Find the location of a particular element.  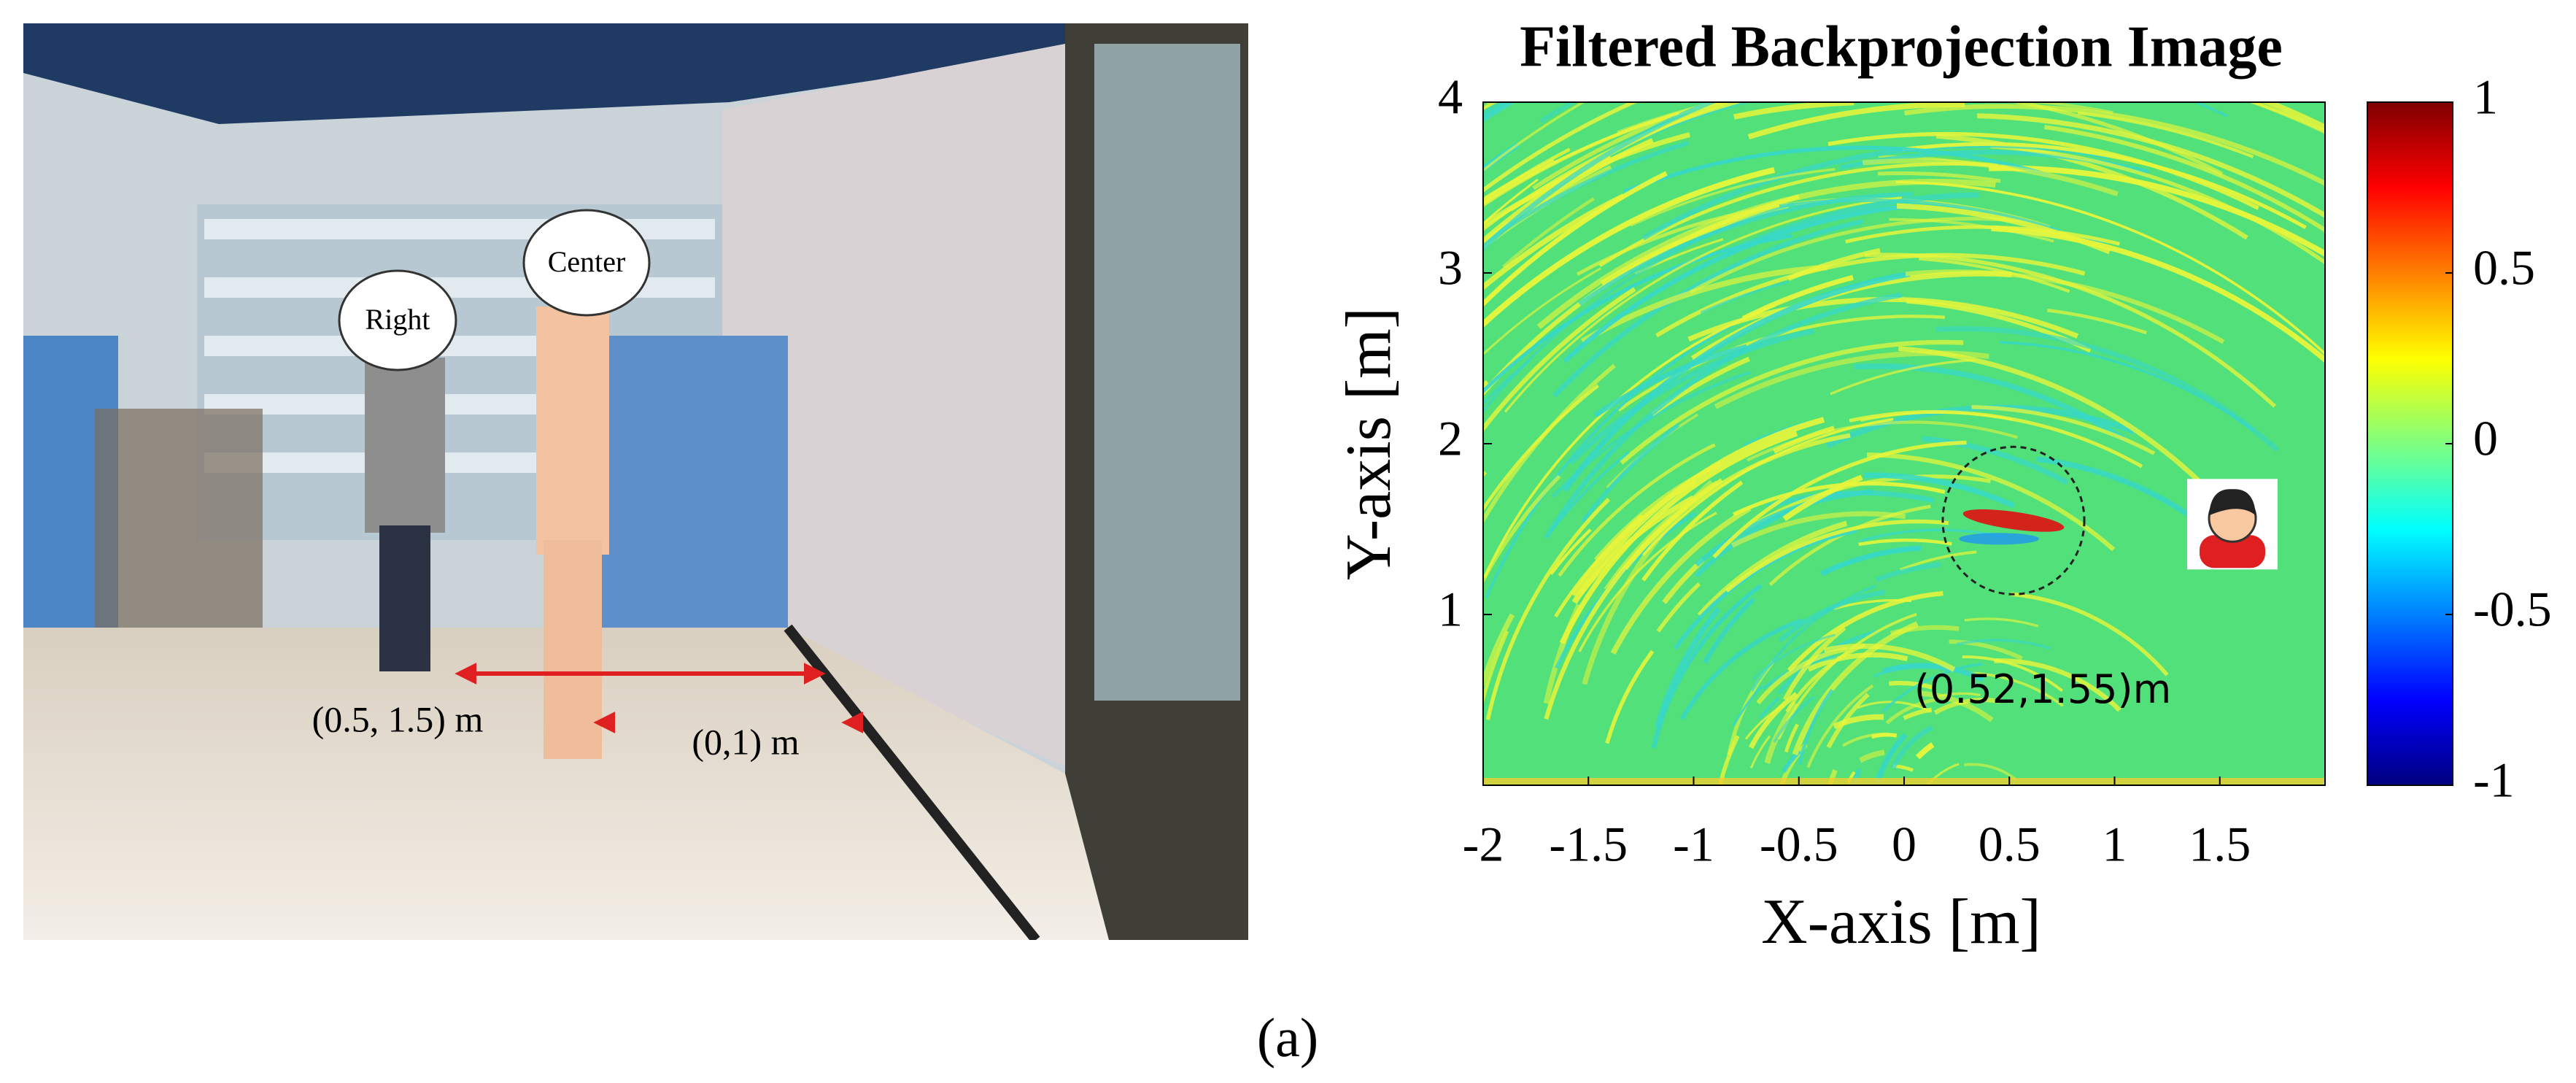

colorbar-tick-label: 0 is located at coordinates (2485, 439).